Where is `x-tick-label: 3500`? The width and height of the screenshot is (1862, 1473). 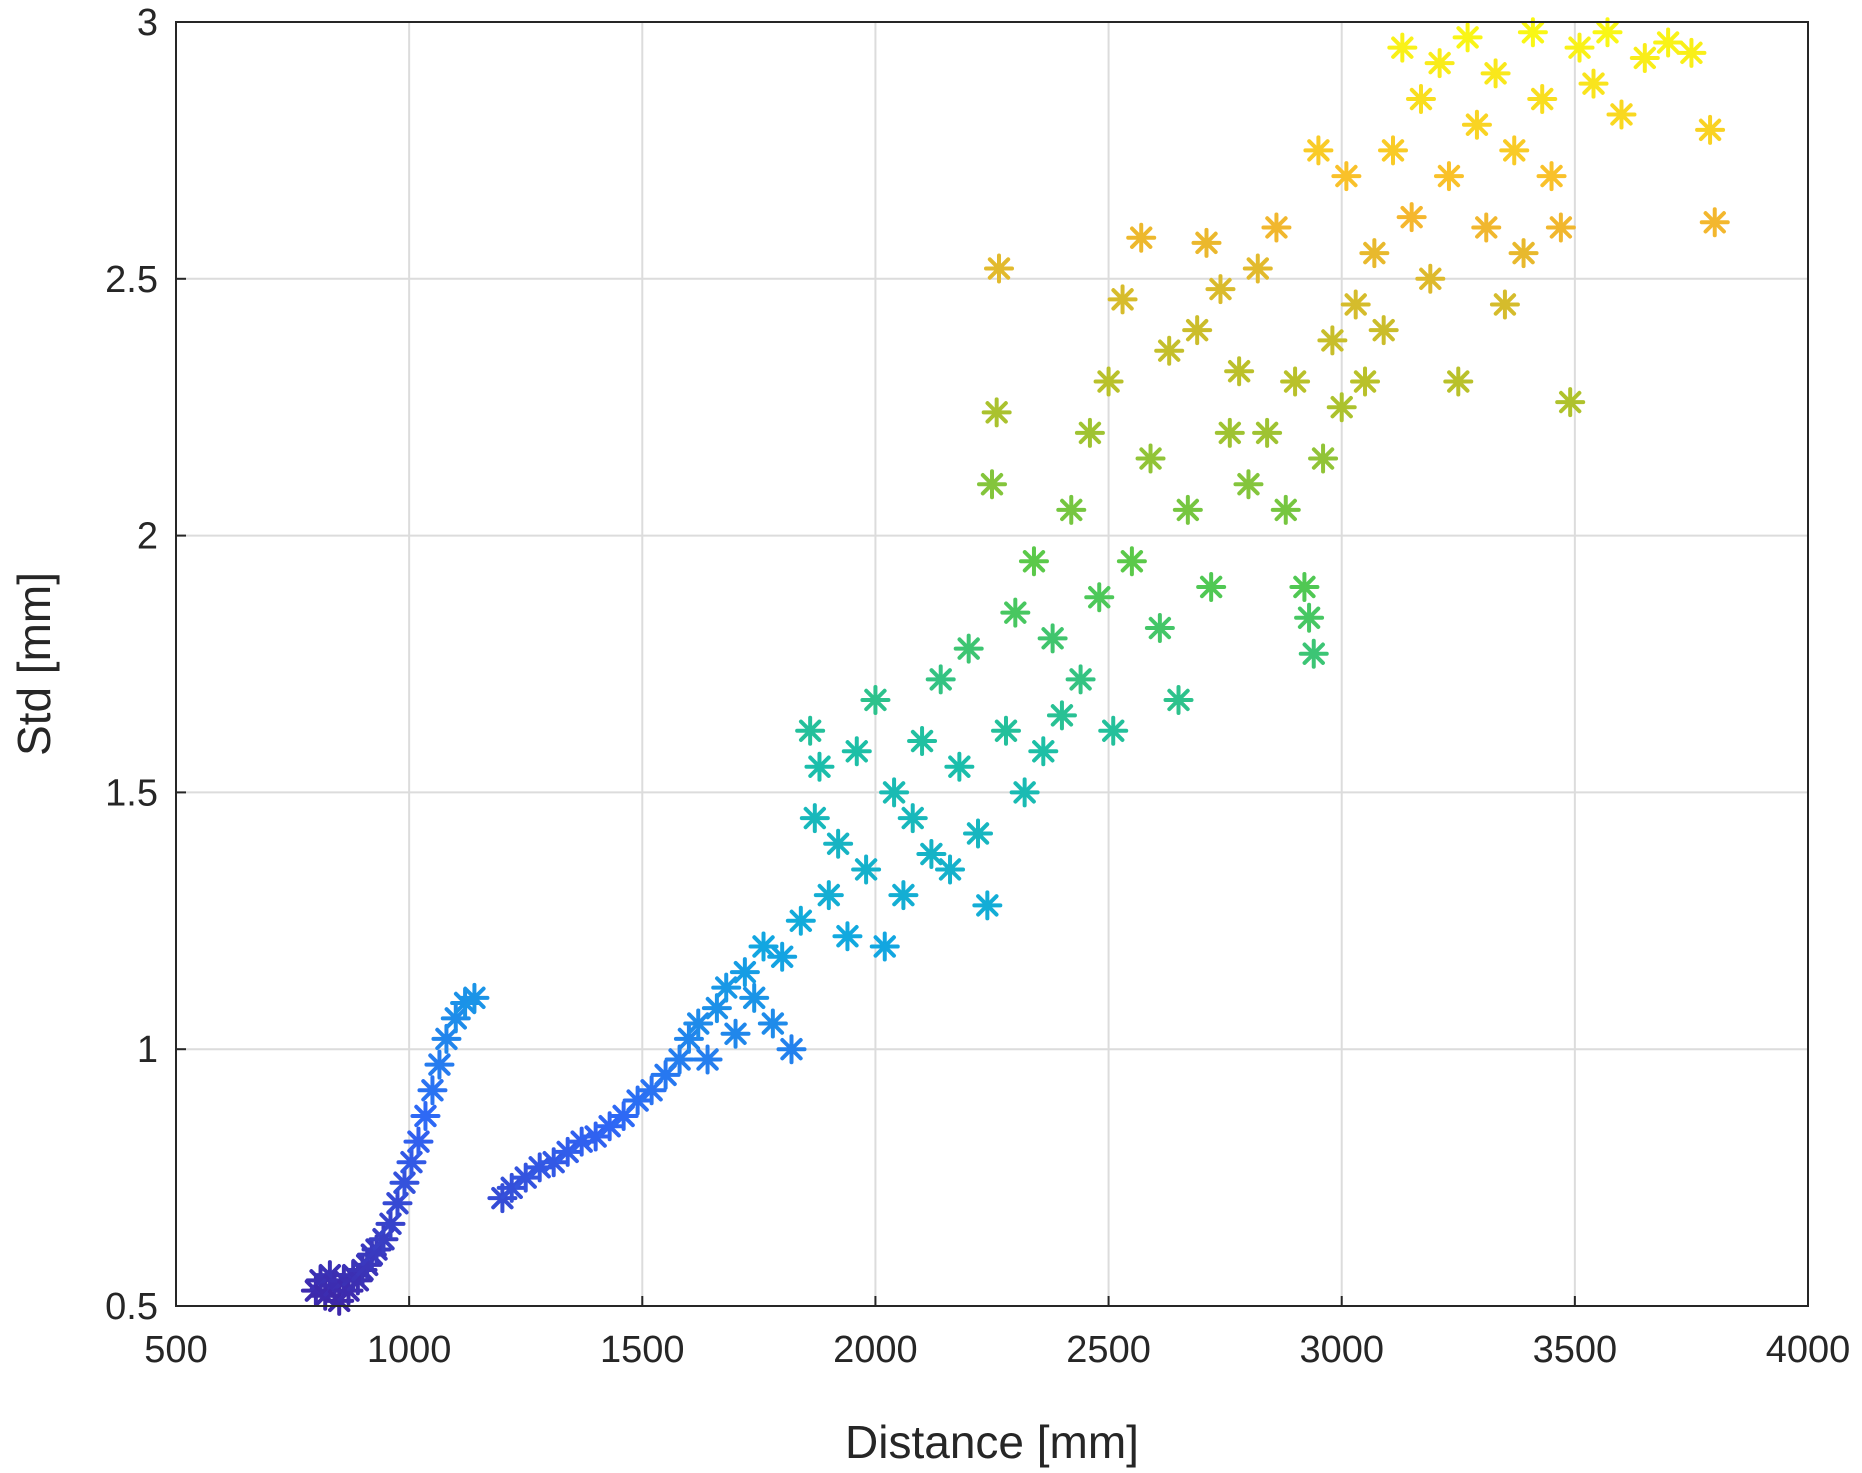 x-tick-label: 3500 is located at coordinates (1575, 1350).